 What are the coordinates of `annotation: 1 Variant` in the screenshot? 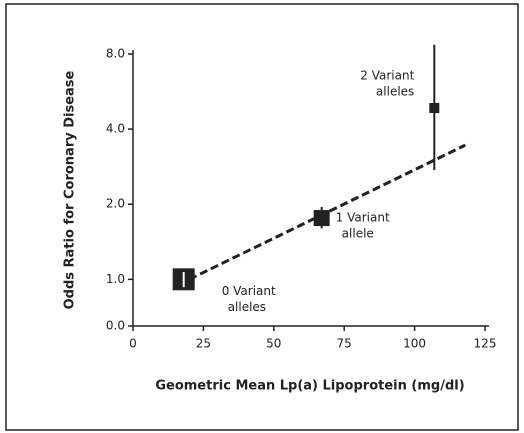 It's located at (363, 218).